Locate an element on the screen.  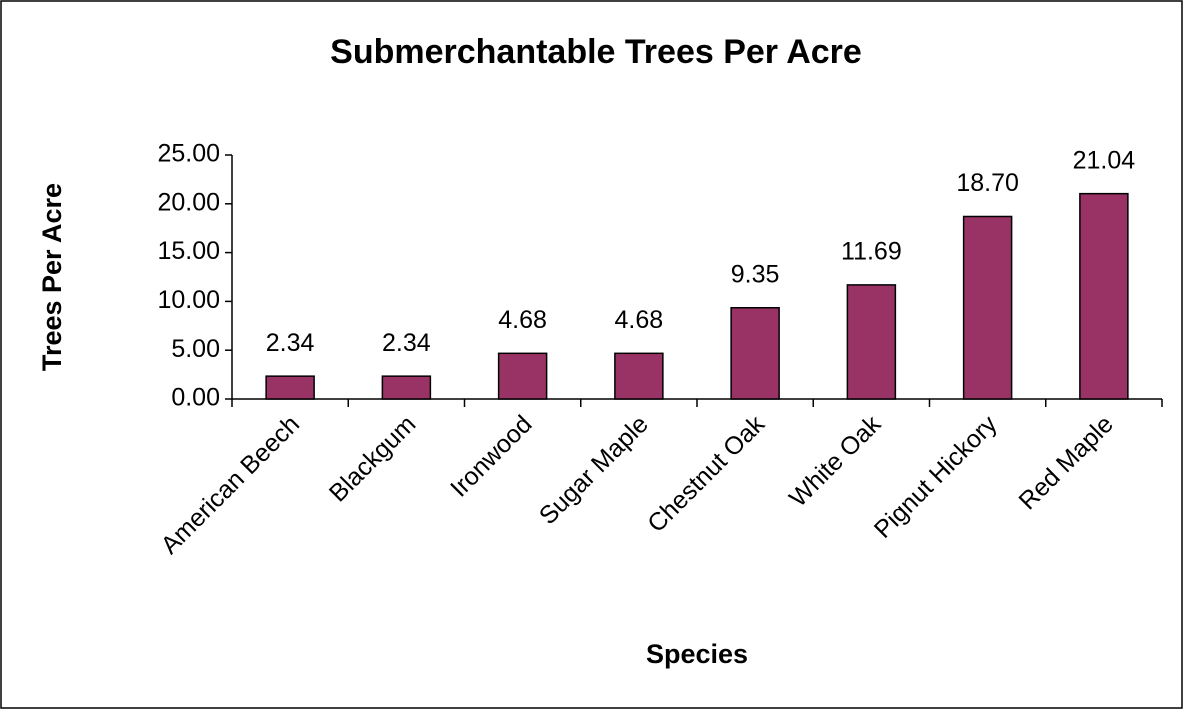
data-label: 11.69 is located at coordinates (871, 252).